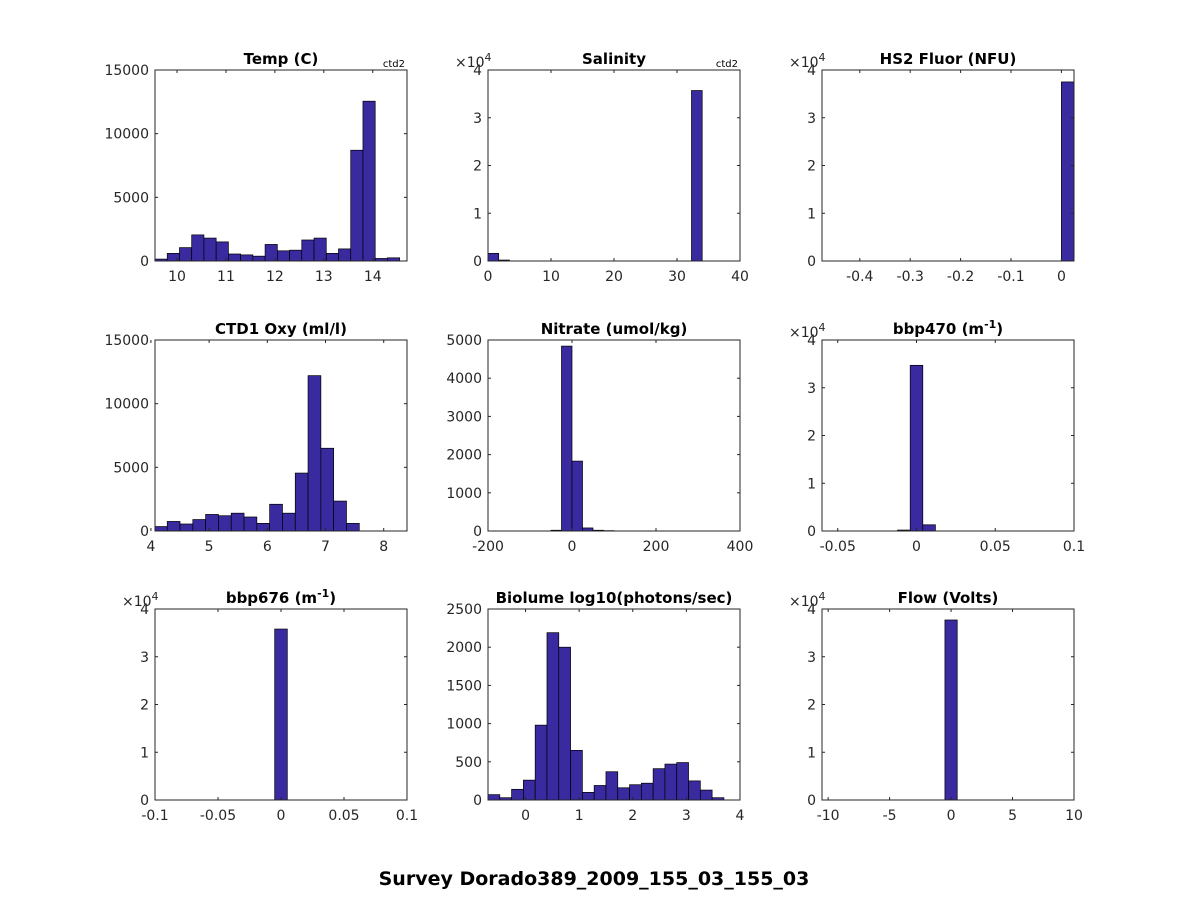 The height and width of the screenshot is (900, 1188). Describe the element at coordinates (464, 494) in the screenshot. I see `y-tick-label: 1000` at that location.